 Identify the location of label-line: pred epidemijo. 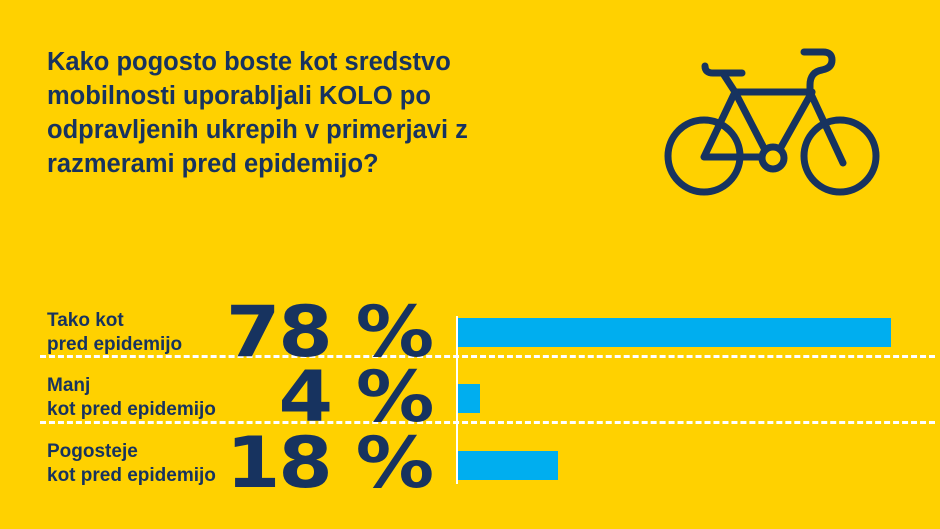
(115, 344).